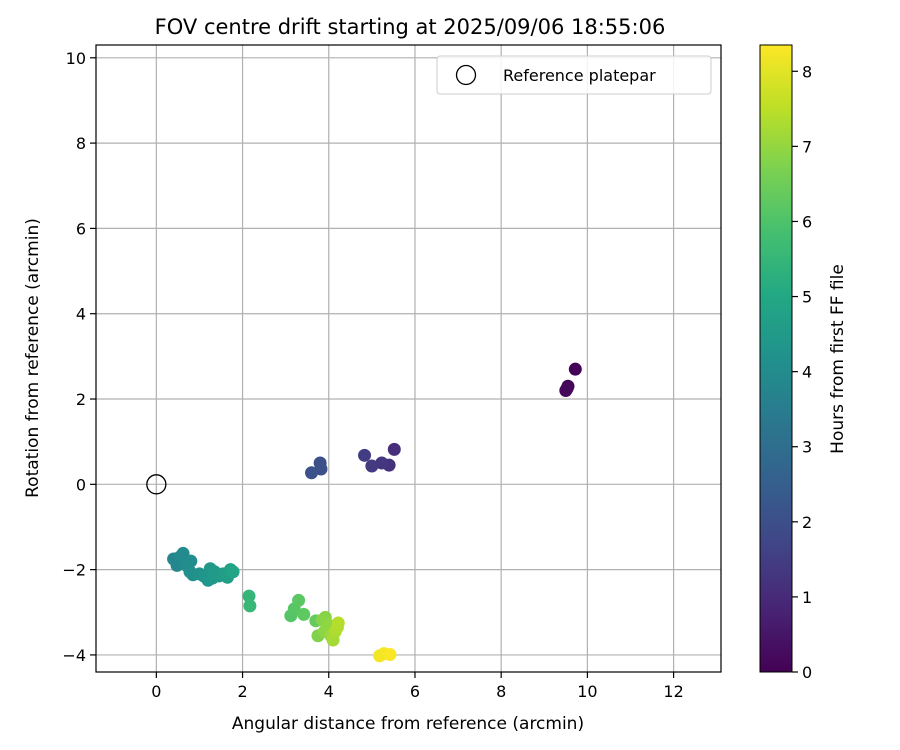 The image size is (900, 750). I want to click on y-axis-ticks: −4 −2 0 2 4 6 8 10, so click(79, 357).